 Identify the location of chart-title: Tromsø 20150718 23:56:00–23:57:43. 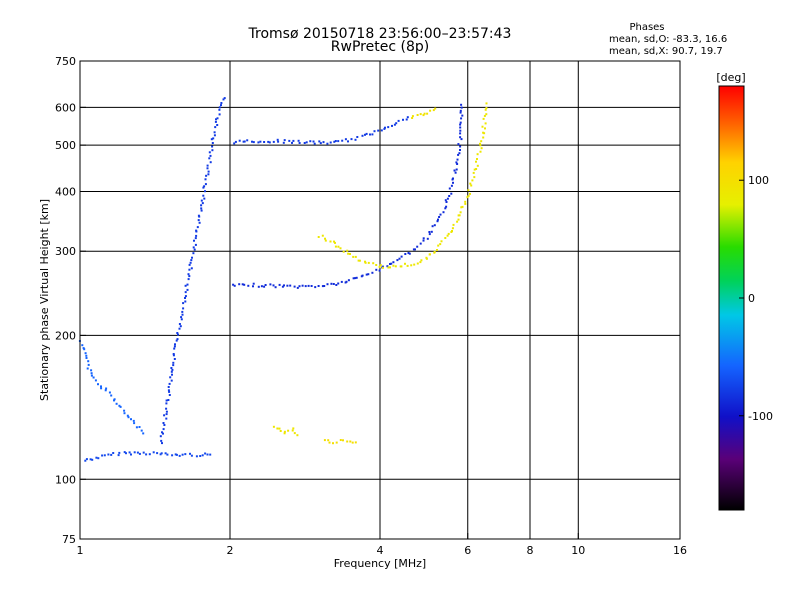
(380, 34).